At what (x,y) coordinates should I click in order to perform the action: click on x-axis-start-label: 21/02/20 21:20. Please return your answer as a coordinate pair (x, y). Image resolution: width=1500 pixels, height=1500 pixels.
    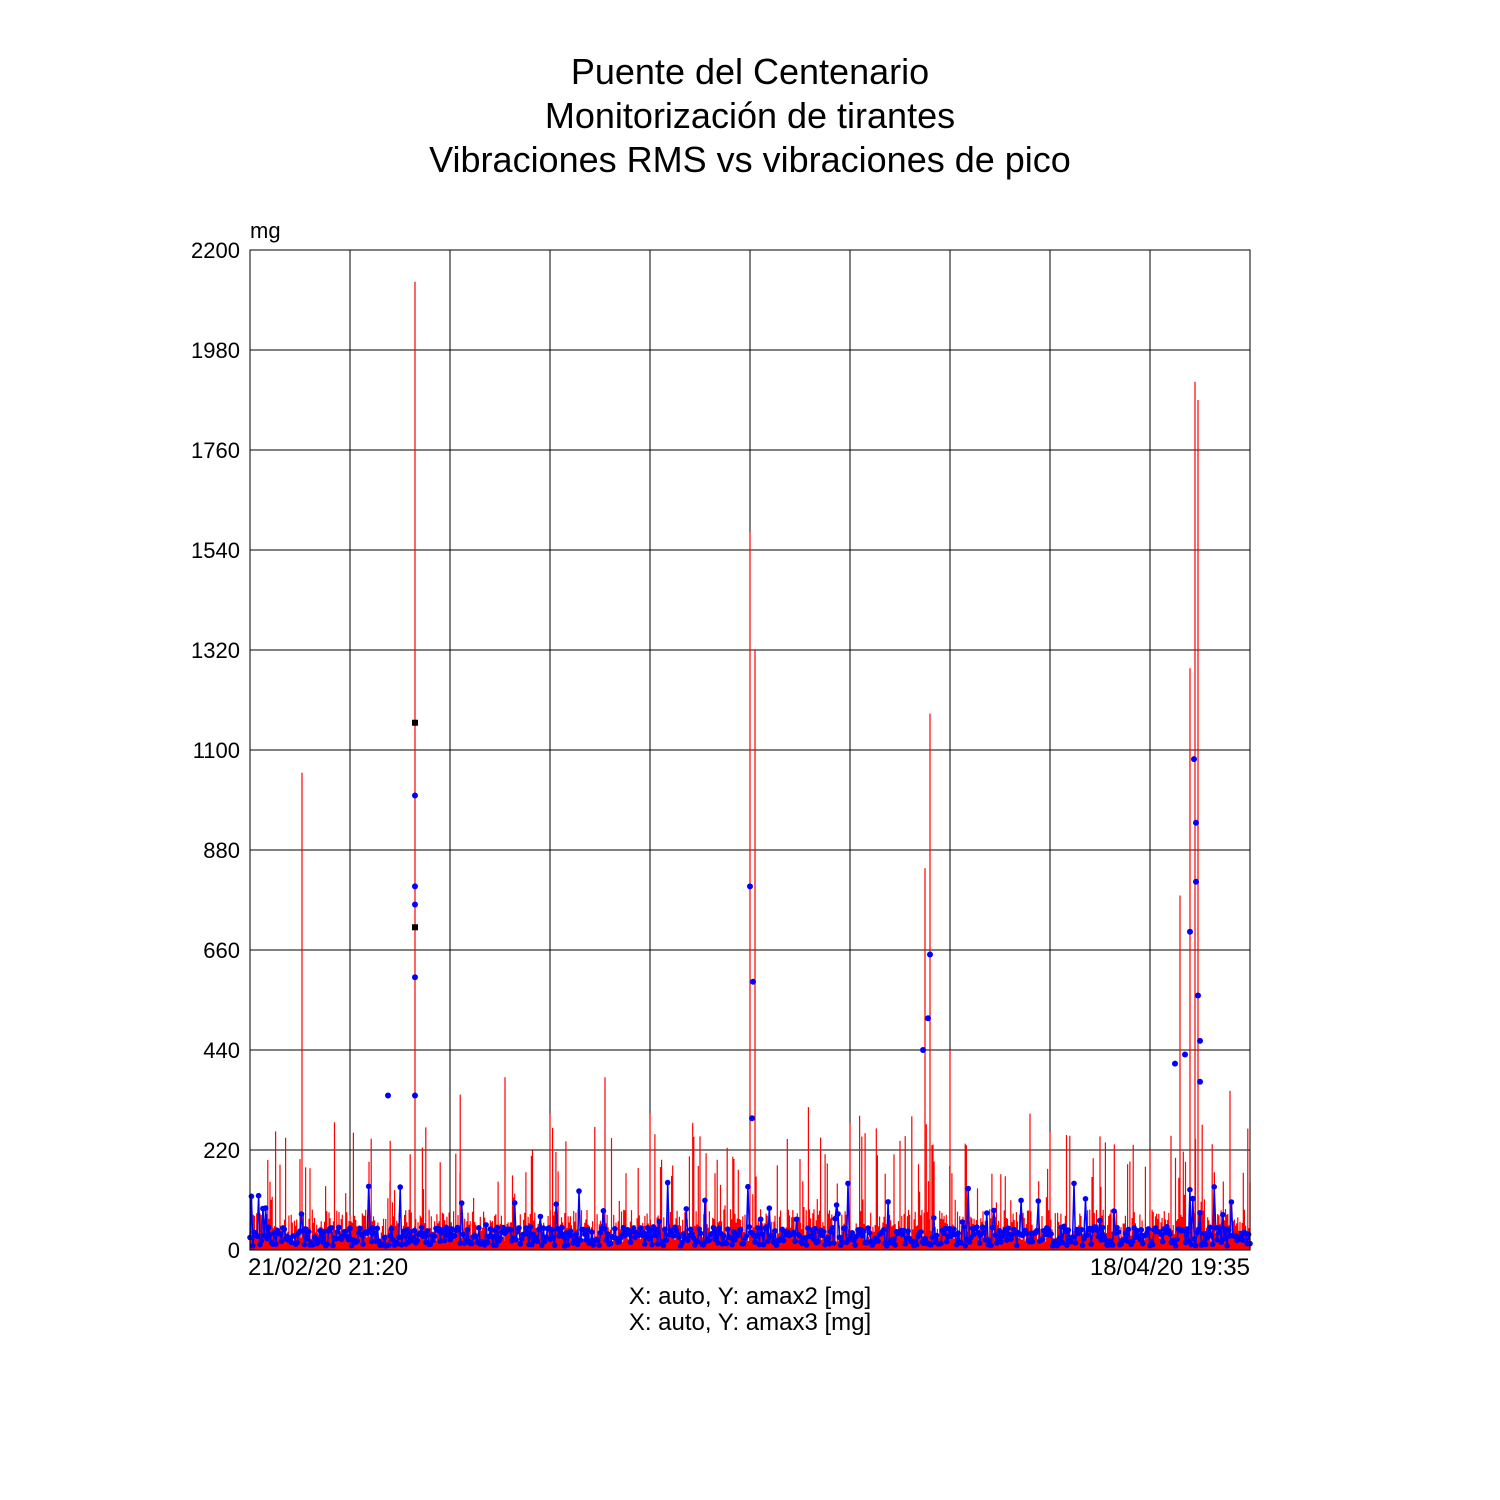
    Looking at the image, I should click on (328, 1267).